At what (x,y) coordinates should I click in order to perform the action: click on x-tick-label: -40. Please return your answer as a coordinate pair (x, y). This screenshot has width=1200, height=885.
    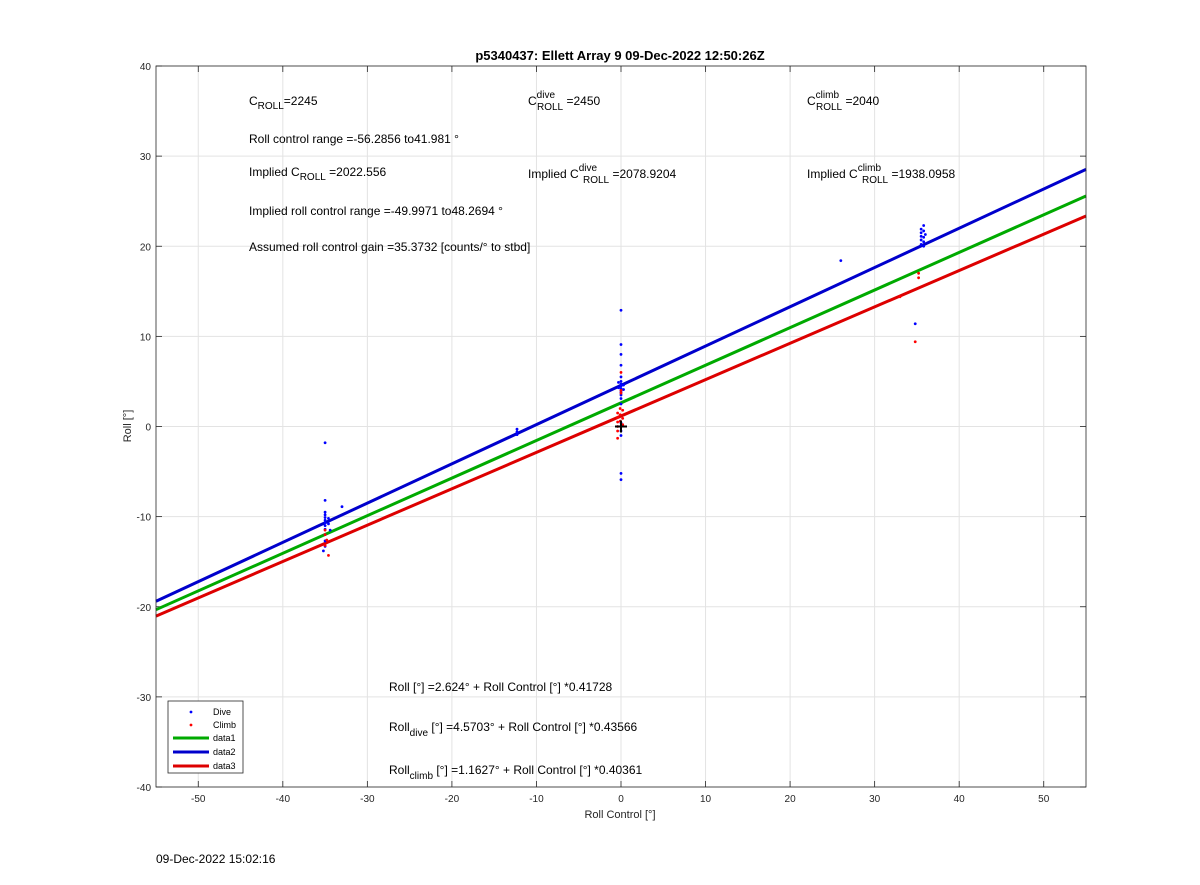
    Looking at the image, I should click on (283, 799).